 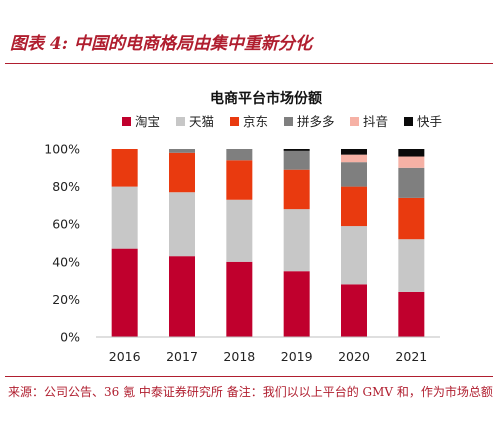 I want to click on y-axis: 0% 20% 40% 60% 80% 100%, so click(x=62, y=243).